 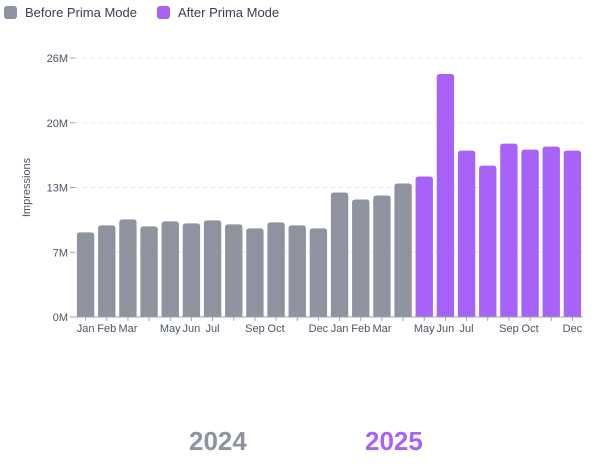 I want to click on legend: Before Prima Mode After Prima Mode, so click(x=141, y=12).